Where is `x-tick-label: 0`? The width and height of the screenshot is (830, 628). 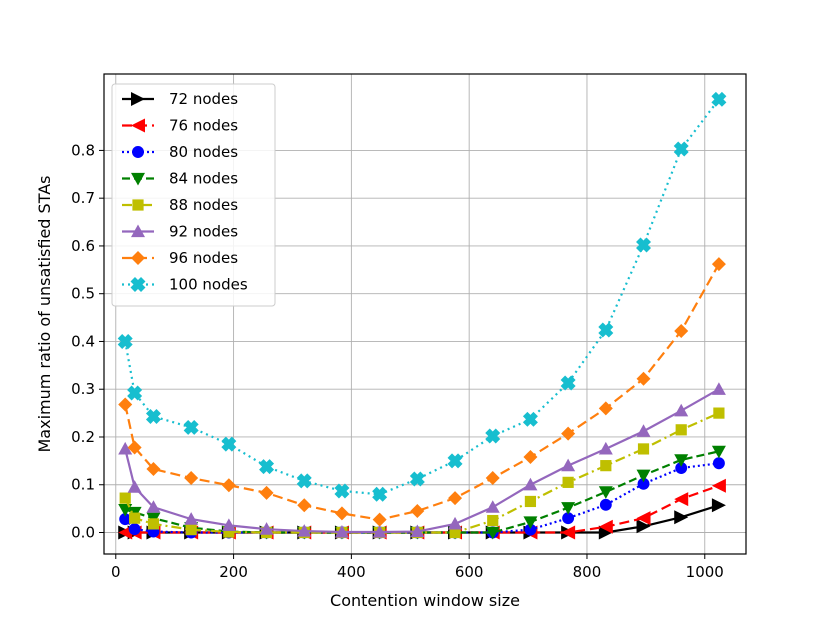 x-tick-label: 0 is located at coordinates (116, 572).